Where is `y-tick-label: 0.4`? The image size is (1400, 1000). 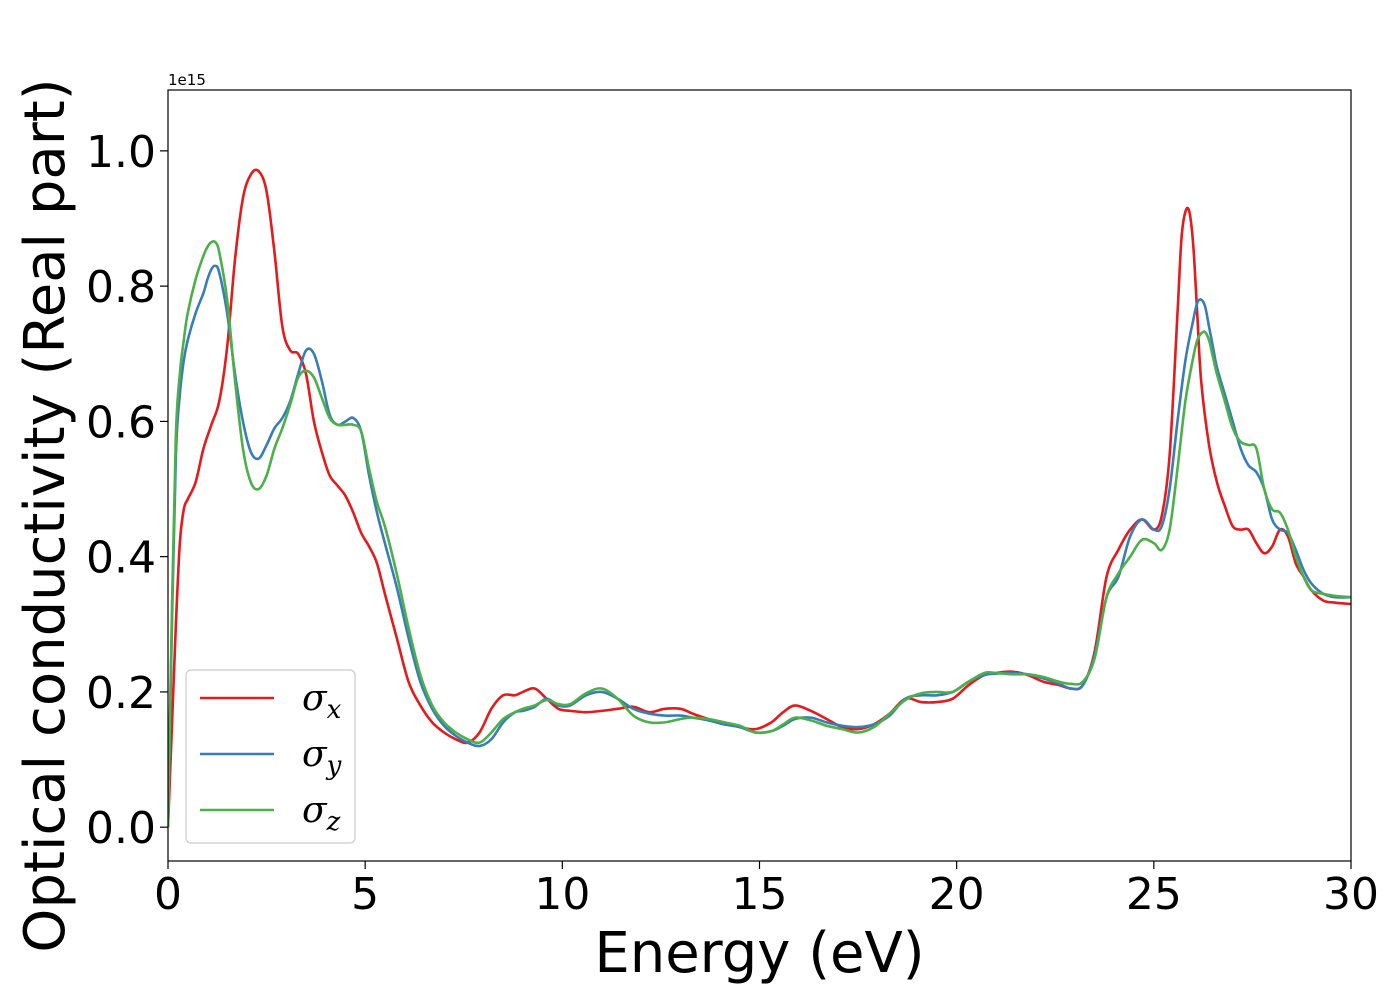 y-tick-label: 0.4 is located at coordinates (121, 558).